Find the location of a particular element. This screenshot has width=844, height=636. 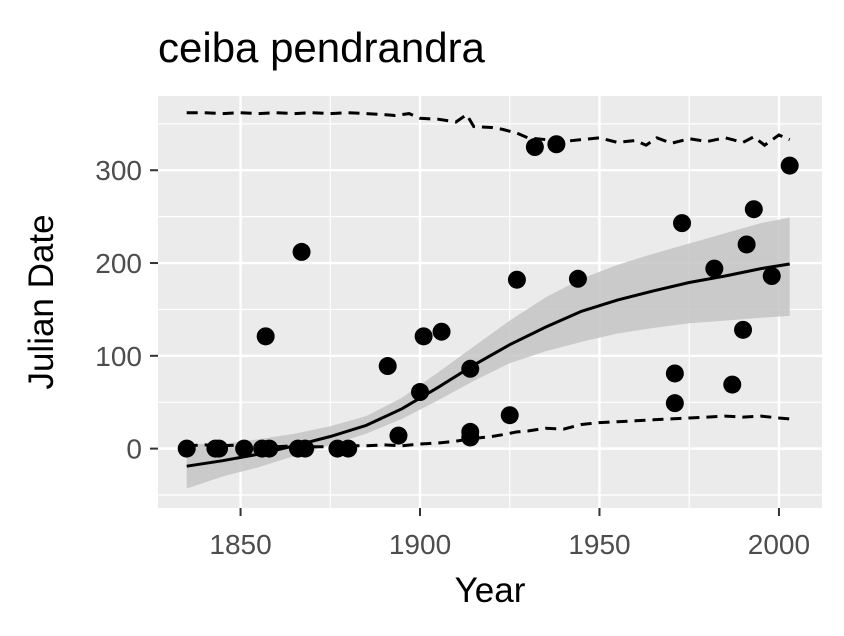

x-tick-label: 1850 is located at coordinates (240, 544).